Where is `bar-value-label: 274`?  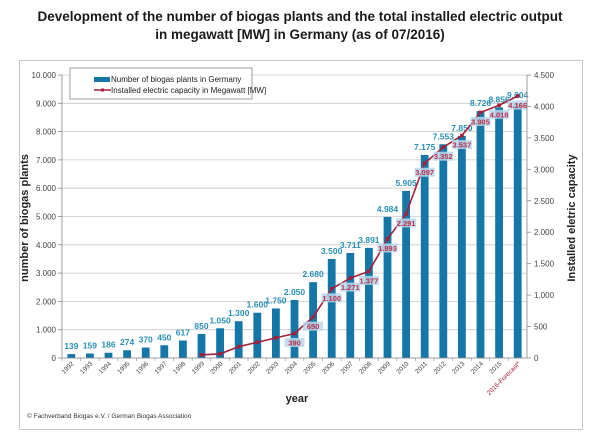 bar-value-label: 274 is located at coordinates (127, 342).